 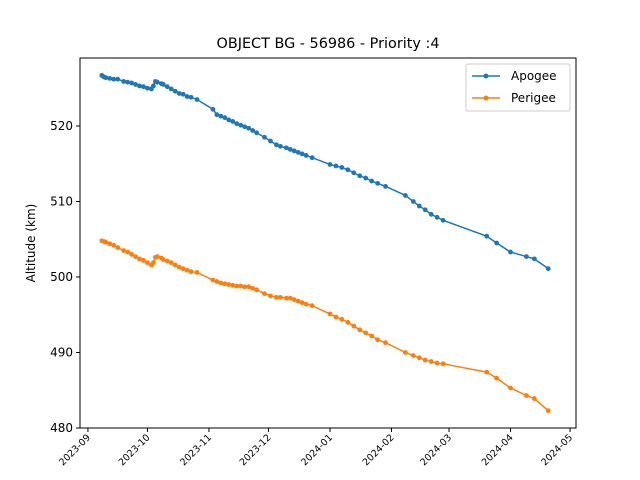 What do you see at coordinates (486, 76) in the screenshot?
I see `legend-marker-apogee` at bounding box center [486, 76].